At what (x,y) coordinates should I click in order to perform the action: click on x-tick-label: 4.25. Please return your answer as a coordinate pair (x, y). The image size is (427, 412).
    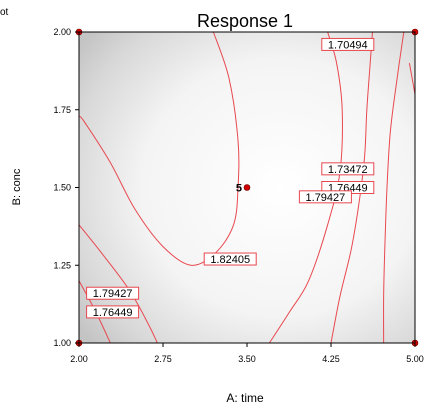
    Looking at the image, I should click on (331, 359).